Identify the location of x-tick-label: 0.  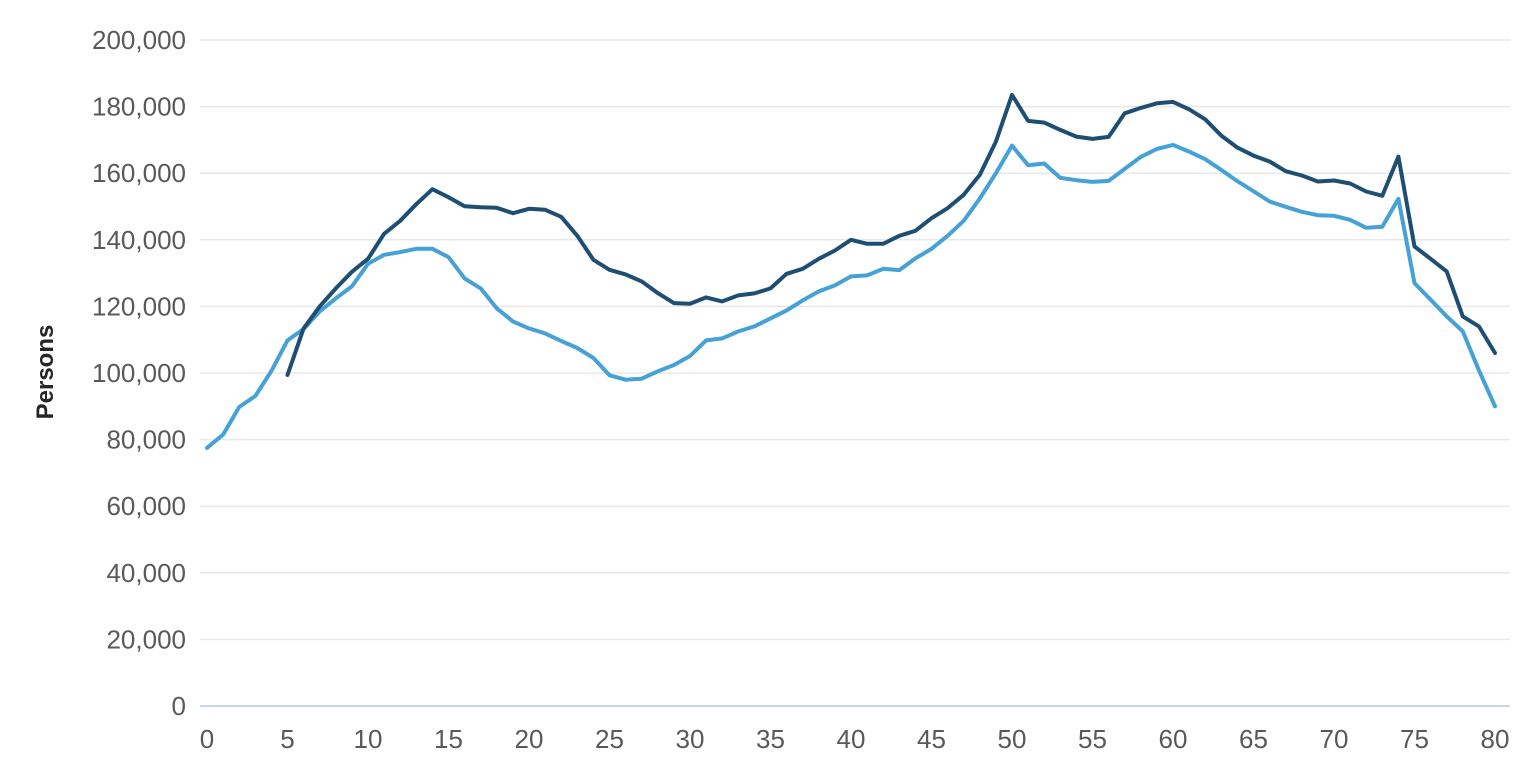
(207, 739).